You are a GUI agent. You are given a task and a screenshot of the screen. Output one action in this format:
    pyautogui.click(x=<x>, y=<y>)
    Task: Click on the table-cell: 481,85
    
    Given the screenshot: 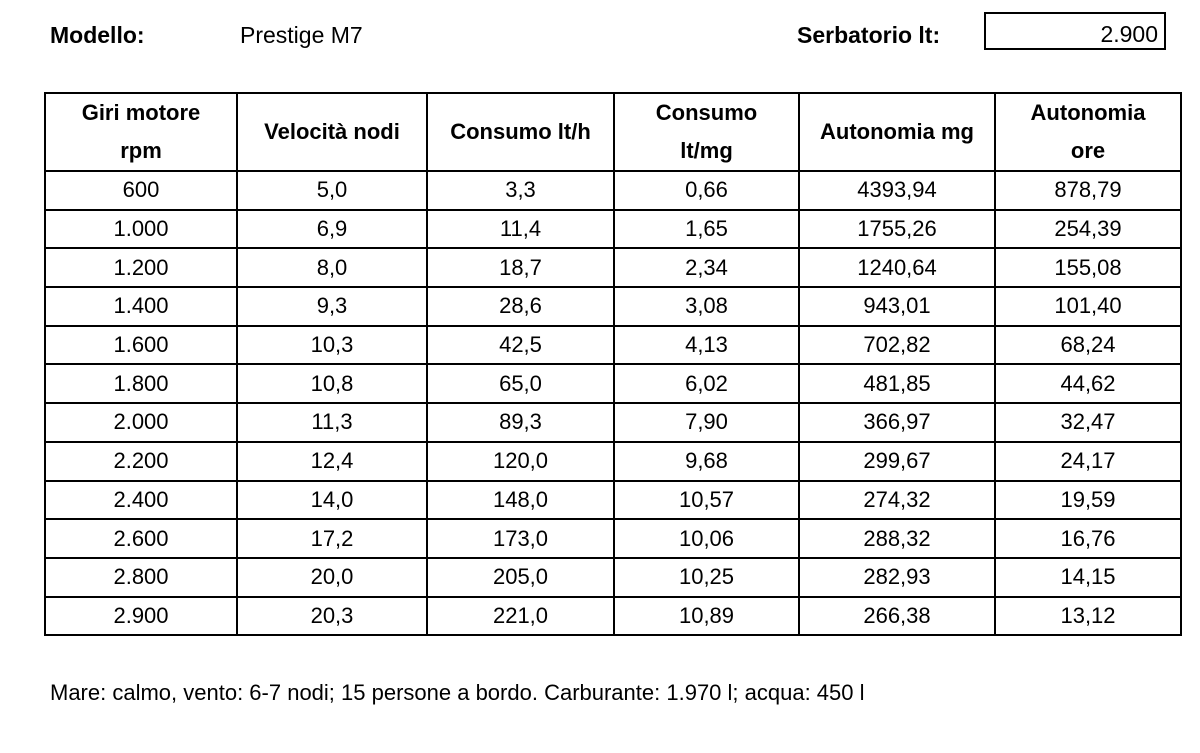 What is the action you would take?
    pyautogui.click(x=897, y=384)
    